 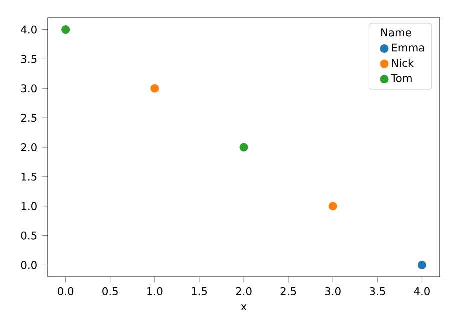 What do you see at coordinates (29, 30) in the screenshot?
I see `y-tick-label: 4.0` at bounding box center [29, 30].